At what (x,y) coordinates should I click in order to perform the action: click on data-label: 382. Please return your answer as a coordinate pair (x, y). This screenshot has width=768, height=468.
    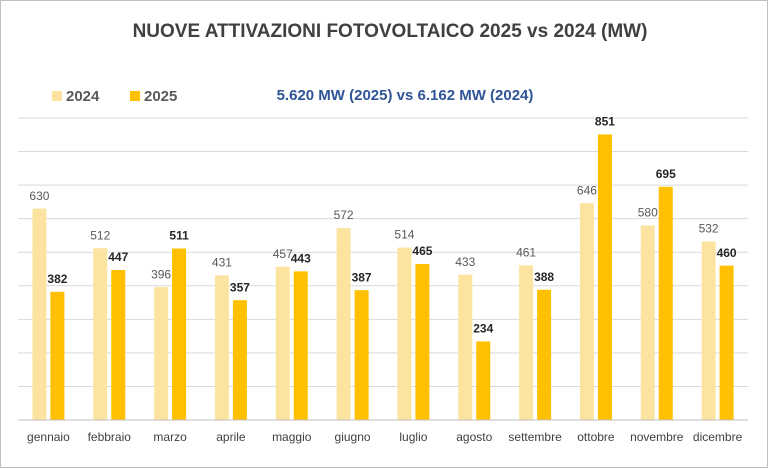
    Looking at the image, I should click on (57, 279).